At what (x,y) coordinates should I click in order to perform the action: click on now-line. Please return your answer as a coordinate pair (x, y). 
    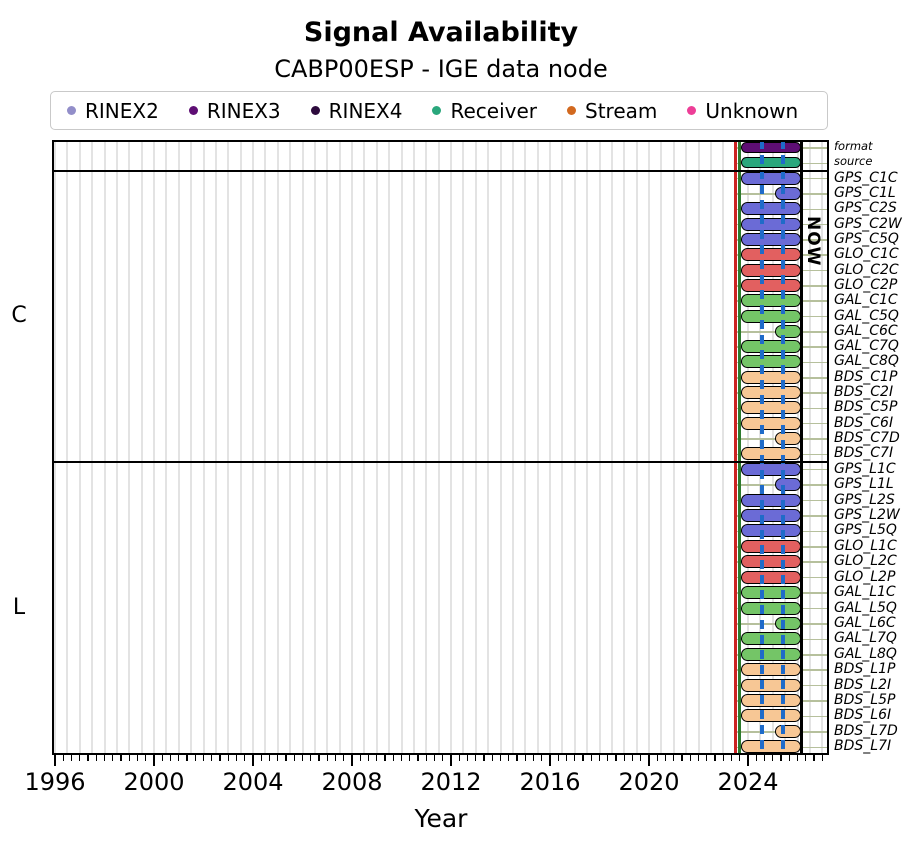
    Looking at the image, I should click on (801, 447).